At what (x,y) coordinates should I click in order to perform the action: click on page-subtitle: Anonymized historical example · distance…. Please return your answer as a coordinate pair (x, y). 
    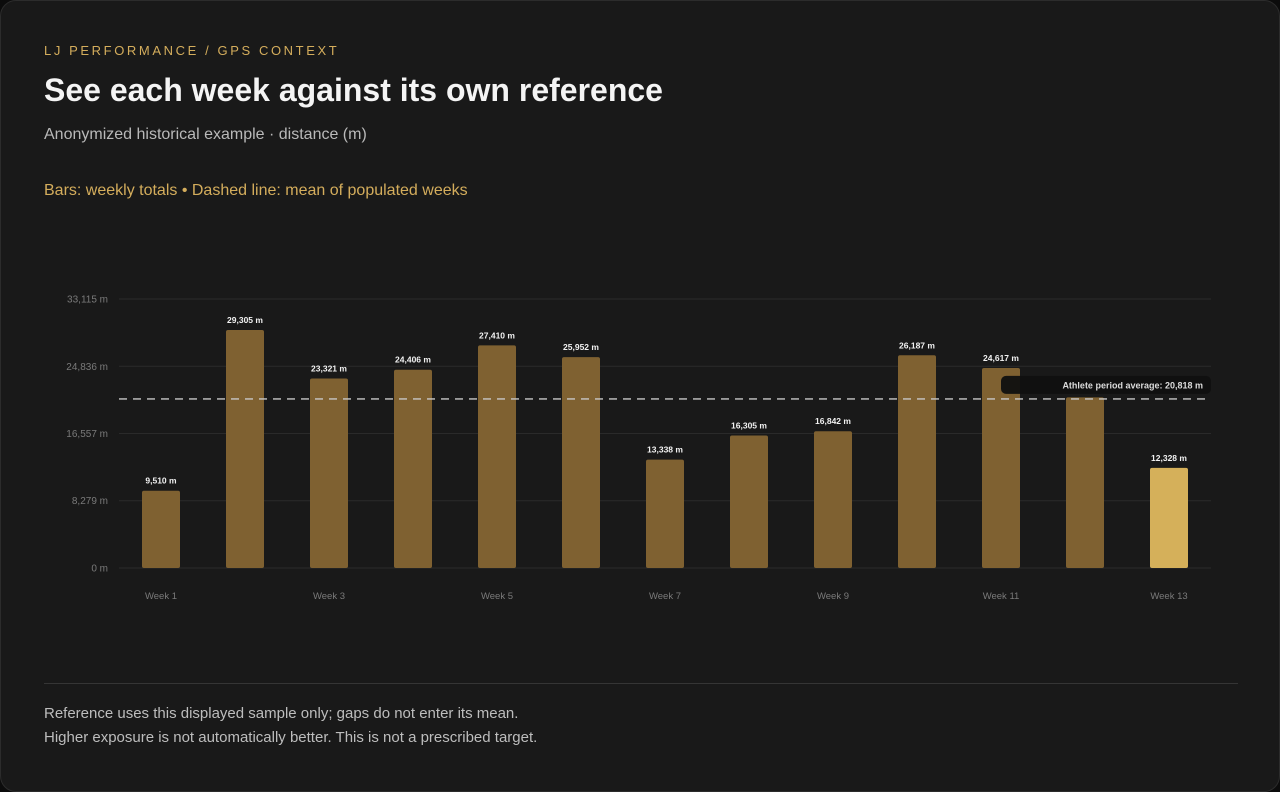
    Looking at the image, I should click on (205, 134).